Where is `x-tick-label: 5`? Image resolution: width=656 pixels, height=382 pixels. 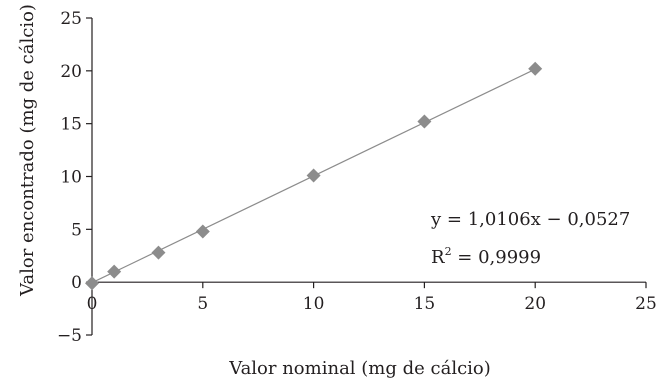 x-tick-label: 5 is located at coordinates (202, 304).